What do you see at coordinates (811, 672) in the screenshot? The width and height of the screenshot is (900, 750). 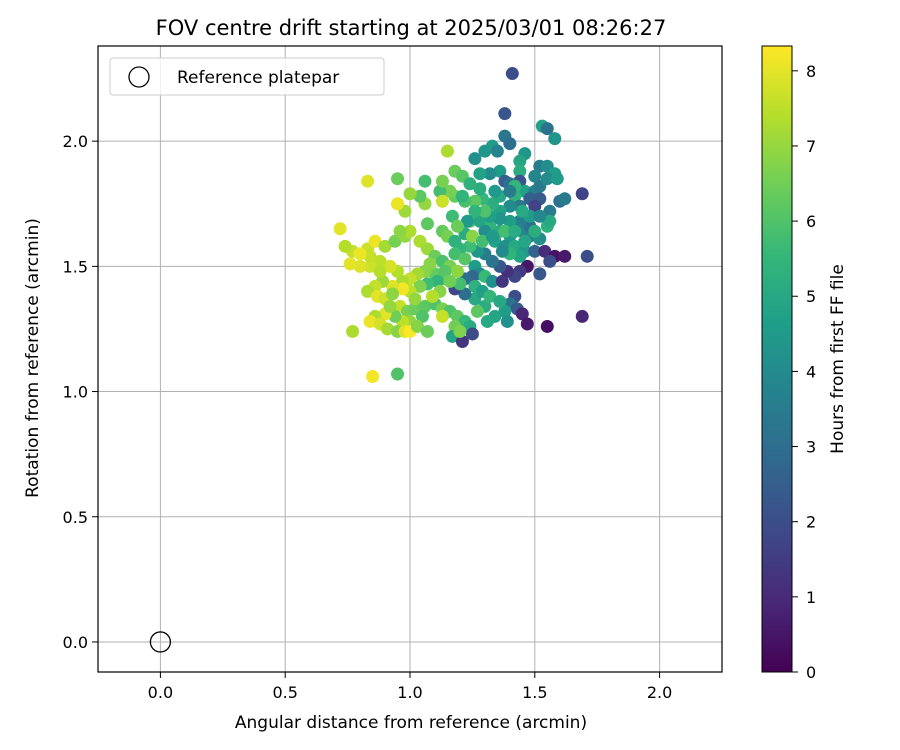 I see `colorbar-tick-label: 0` at bounding box center [811, 672].